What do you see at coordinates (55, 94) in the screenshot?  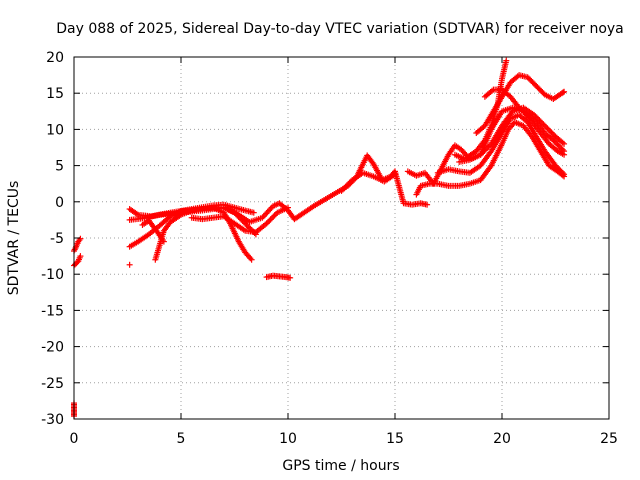 I see `y-tick-label: 15` at bounding box center [55, 94].